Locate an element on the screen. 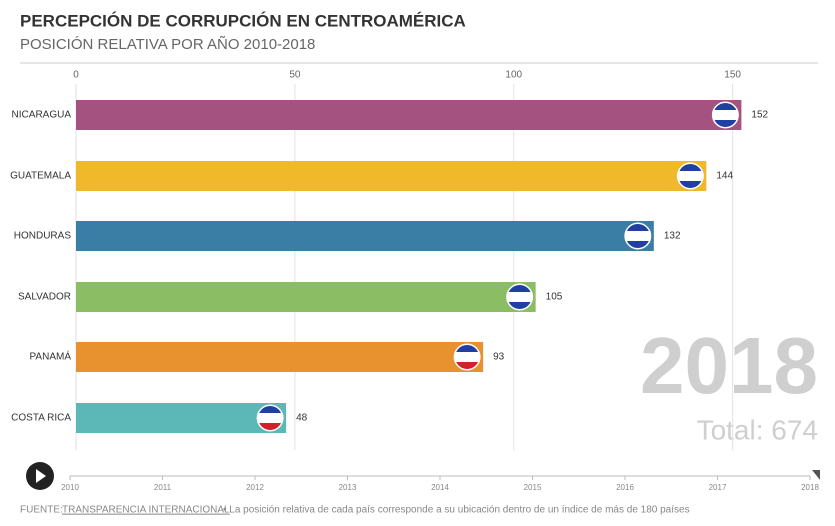 The height and width of the screenshot is (526, 835). x-tick-label: 50 is located at coordinates (295, 75).